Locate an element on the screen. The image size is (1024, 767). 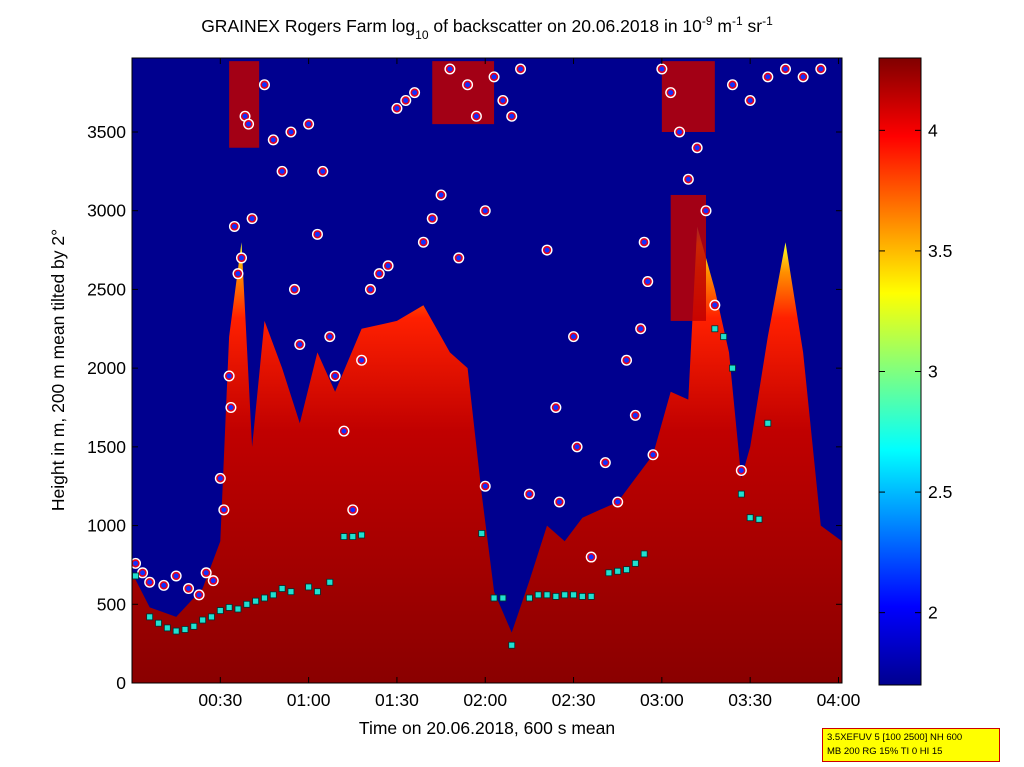
x-tick-label: 04:00 is located at coordinates (839, 700).